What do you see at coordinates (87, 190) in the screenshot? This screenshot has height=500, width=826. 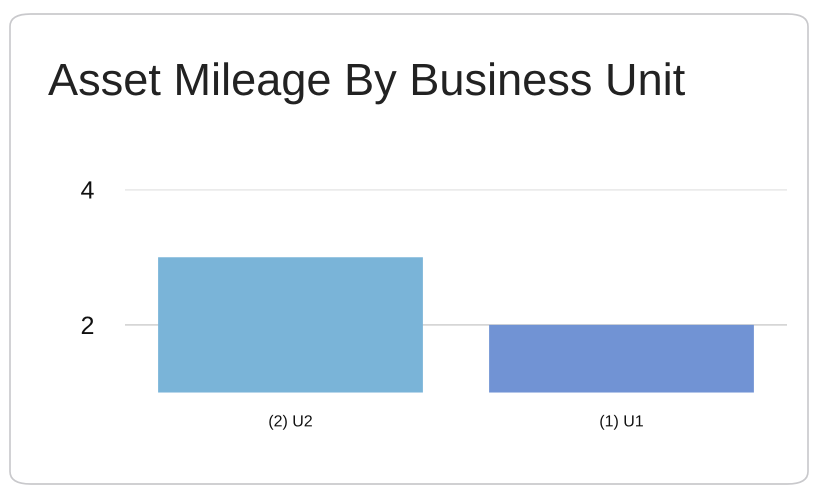 I see `y-tick-label: 4` at bounding box center [87, 190].